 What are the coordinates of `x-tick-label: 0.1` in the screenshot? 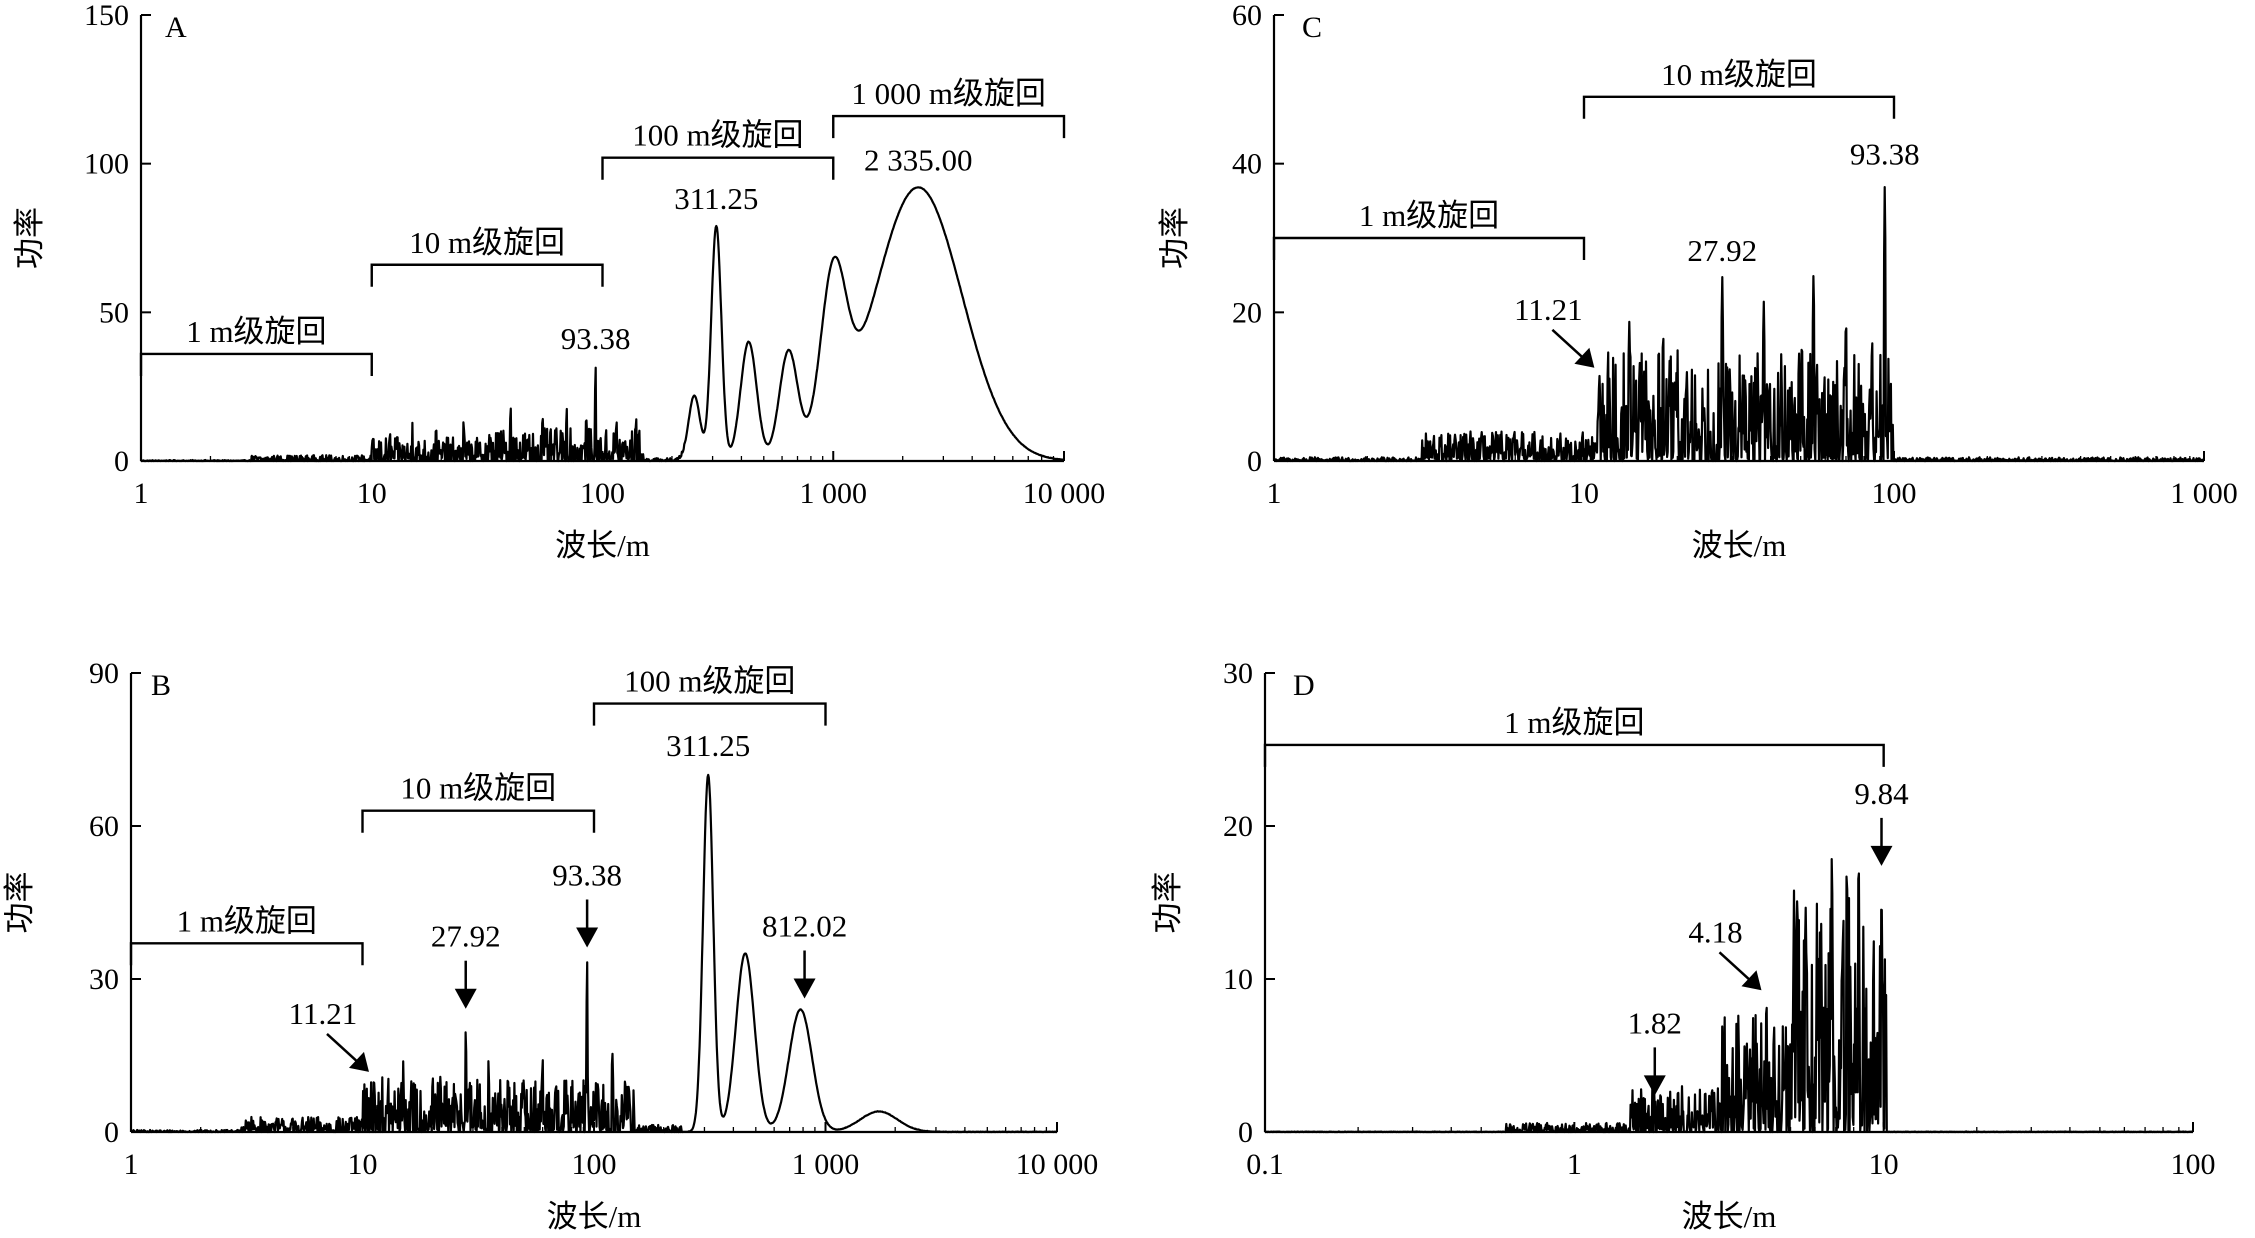 It's located at (1265, 1164).